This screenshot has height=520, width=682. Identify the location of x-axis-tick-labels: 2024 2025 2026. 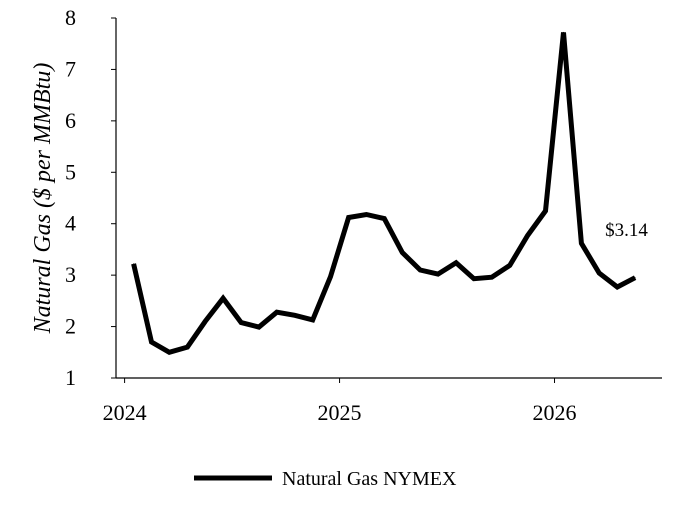
(340, 412).